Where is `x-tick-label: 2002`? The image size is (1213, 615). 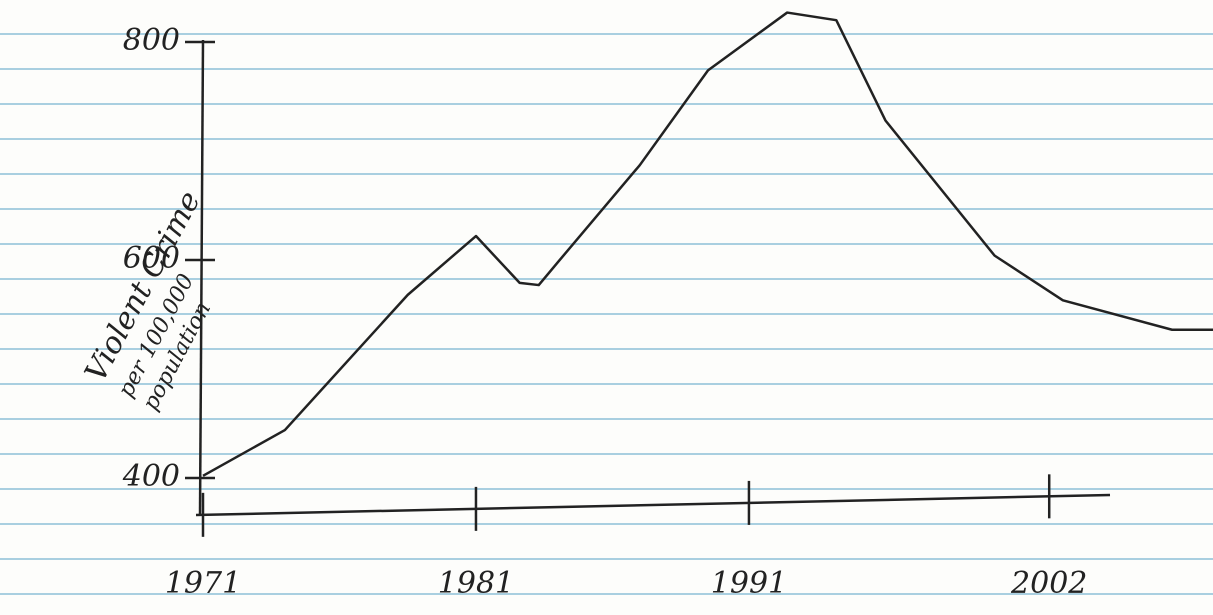 x-tick-label: 2002 is located at coordinates (1048, 583).